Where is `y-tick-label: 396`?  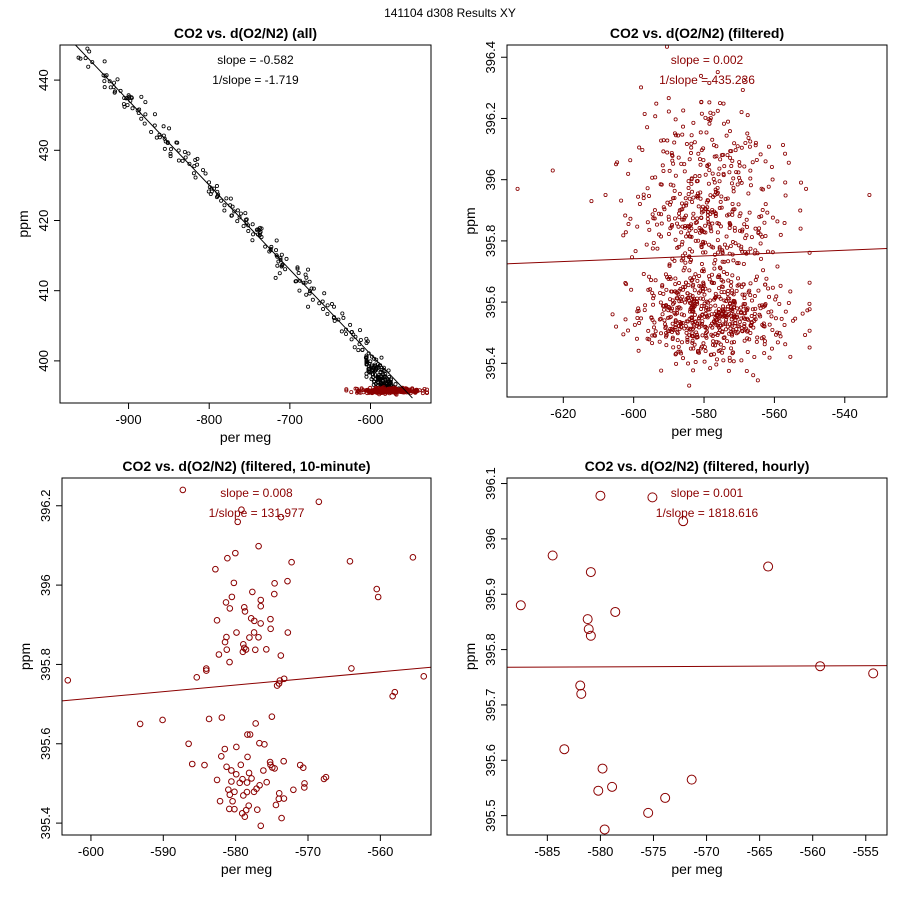
y-tick-label: 396 is located at coordinates (490, 180).